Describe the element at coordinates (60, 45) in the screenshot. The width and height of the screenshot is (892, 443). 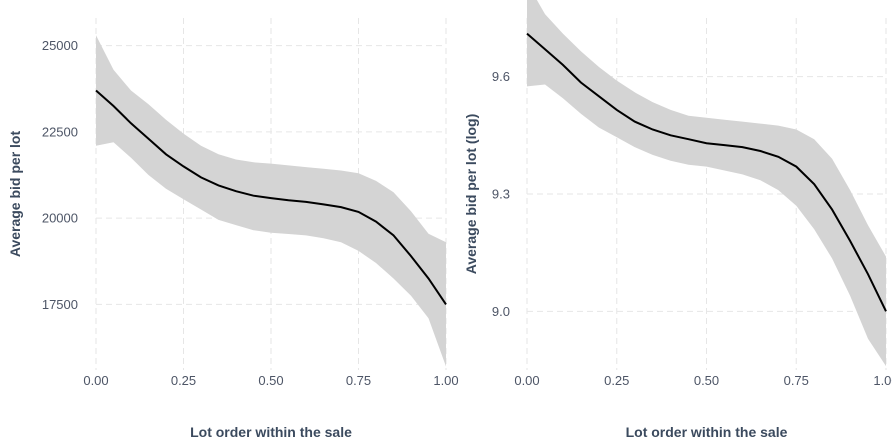
I see `y-tick-label: 25000` at that location.